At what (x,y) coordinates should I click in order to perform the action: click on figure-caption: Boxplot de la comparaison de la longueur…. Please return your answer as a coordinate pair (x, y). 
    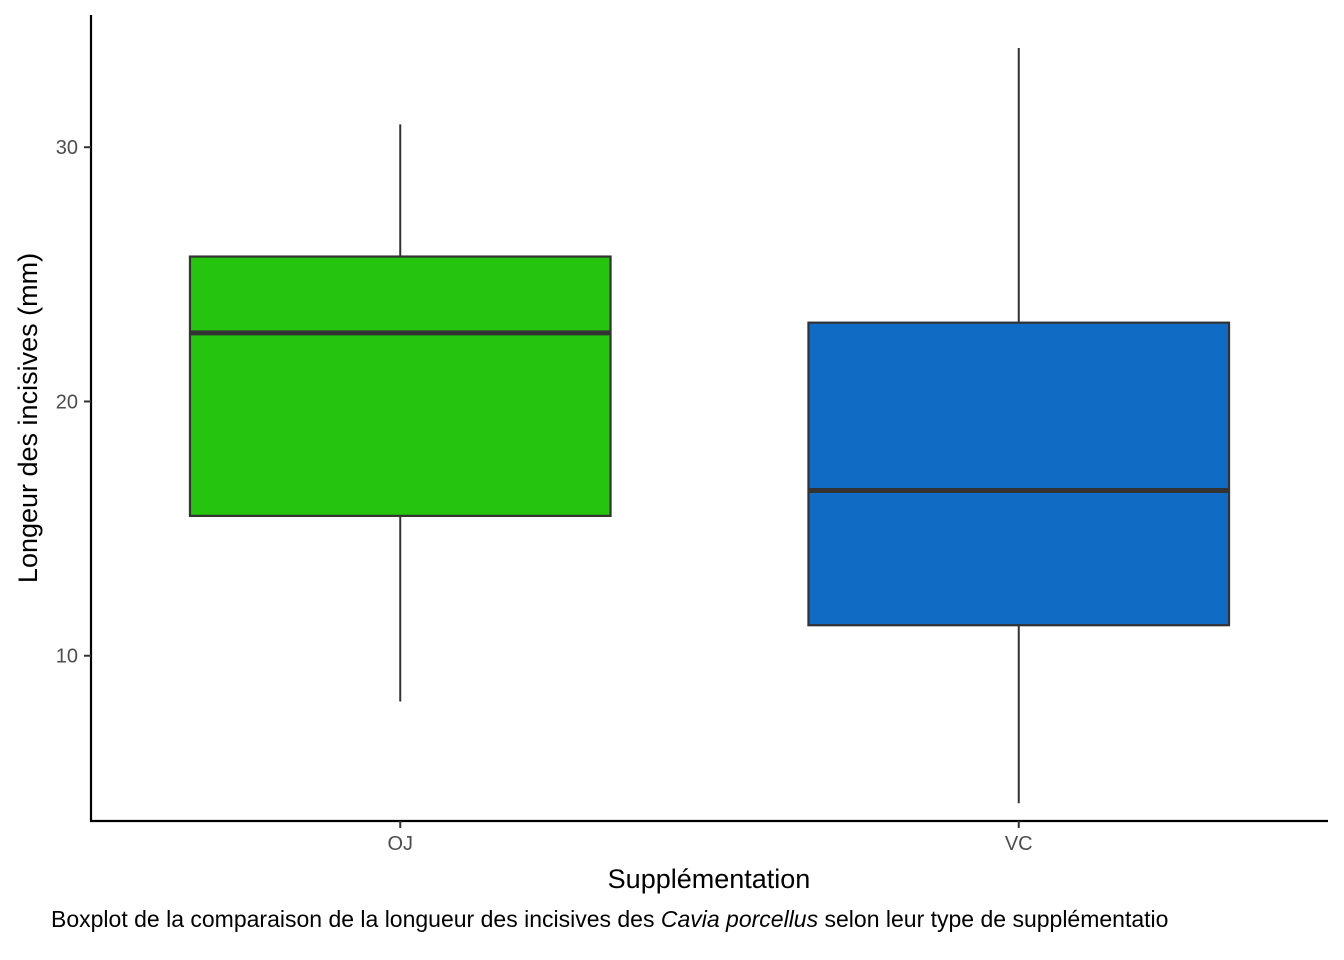
    Looking at the image, I should click on (609, 919).